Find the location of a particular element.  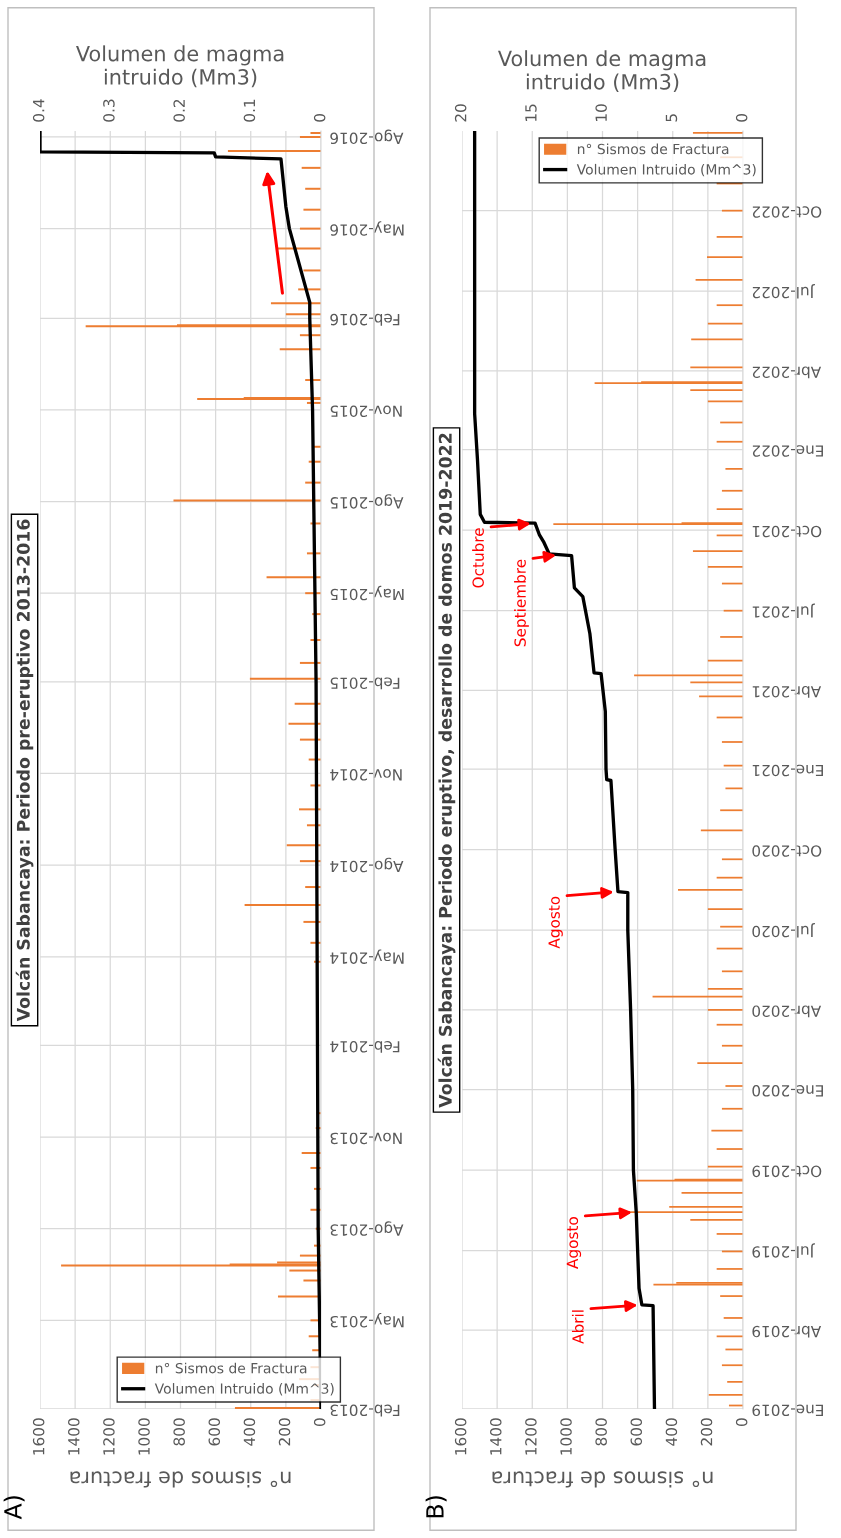

x2-tick-label: 10 is located at coordinates (601, 112).